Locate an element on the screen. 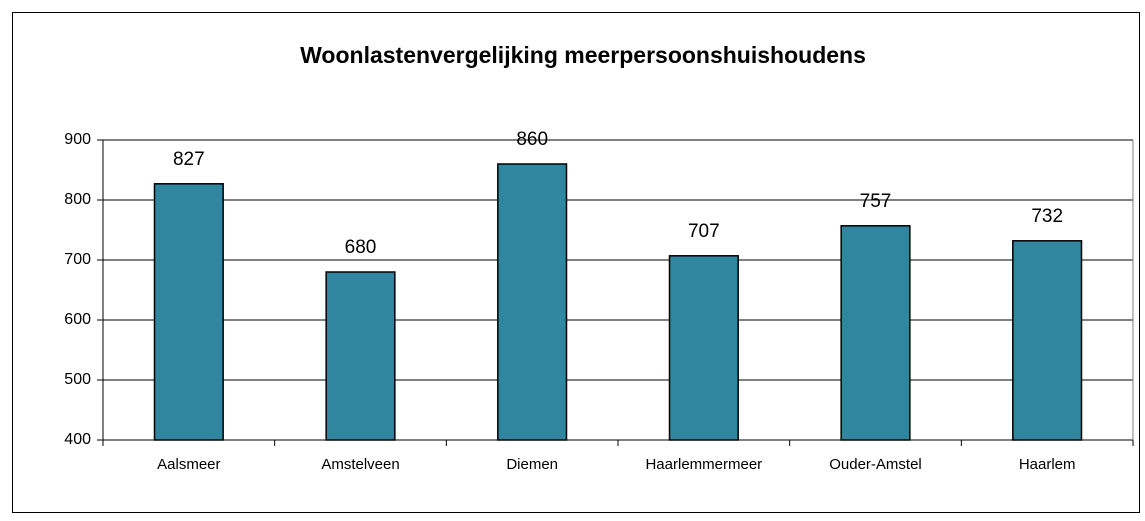 The image size is (1145, 521). x-tick-label: Amstelveen is located at coordinates (360, 464).